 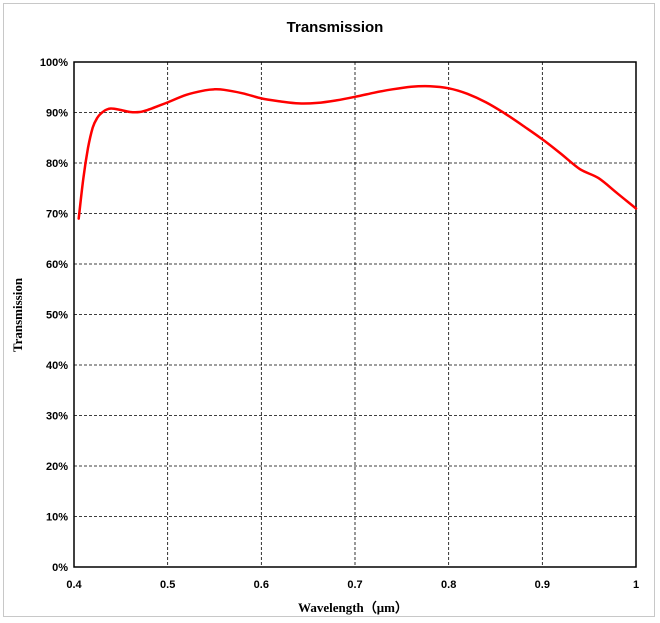 What do you see at coordinates (57, 114) in the screenshot?
I see `y-tick-label: 90%` at bounding box center [57, 114].